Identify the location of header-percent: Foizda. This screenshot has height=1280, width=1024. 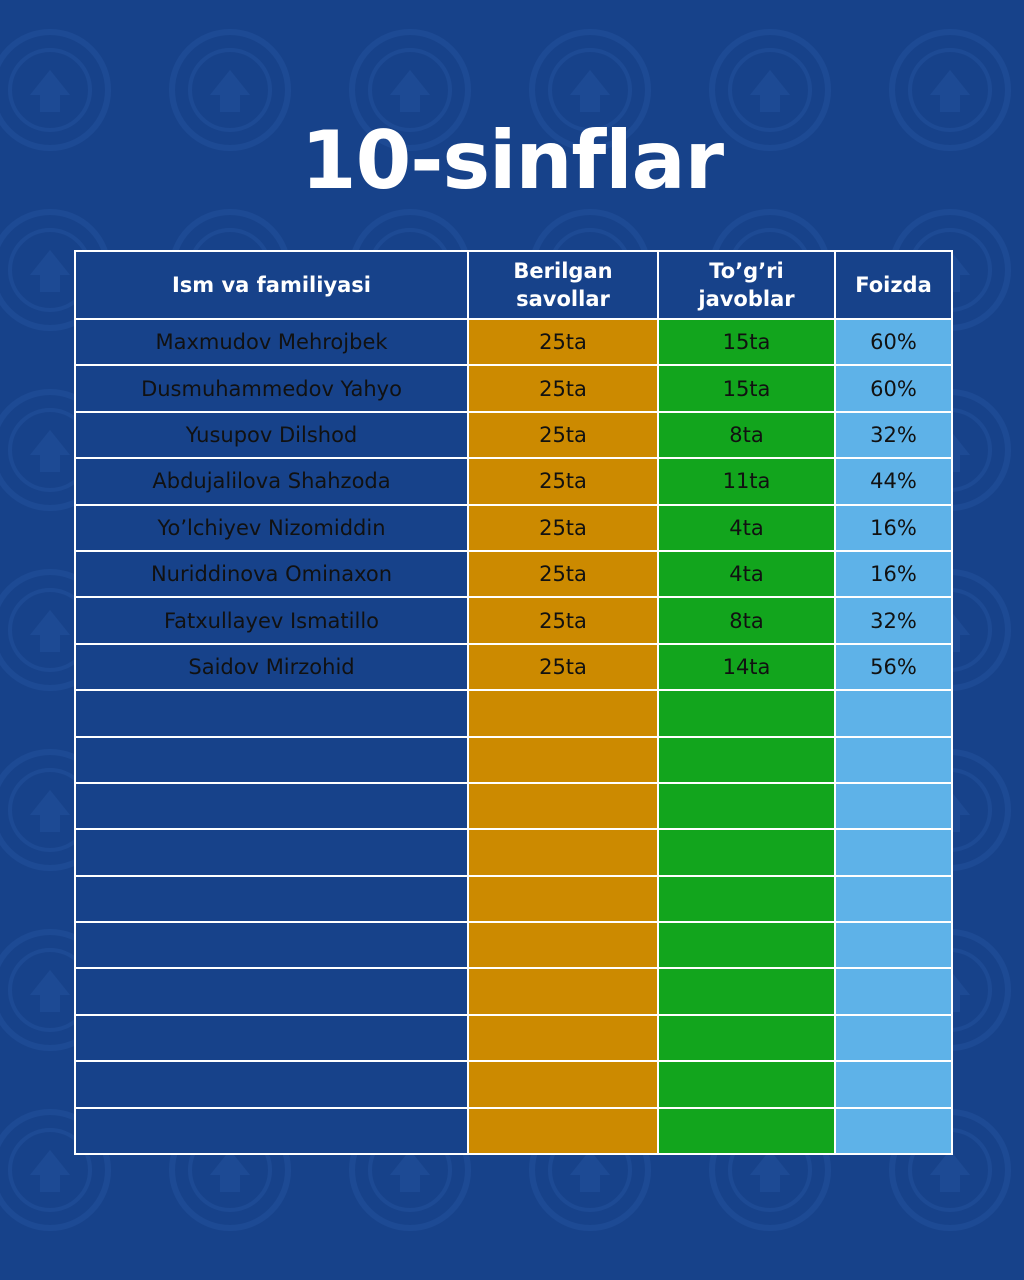
(893, 285).